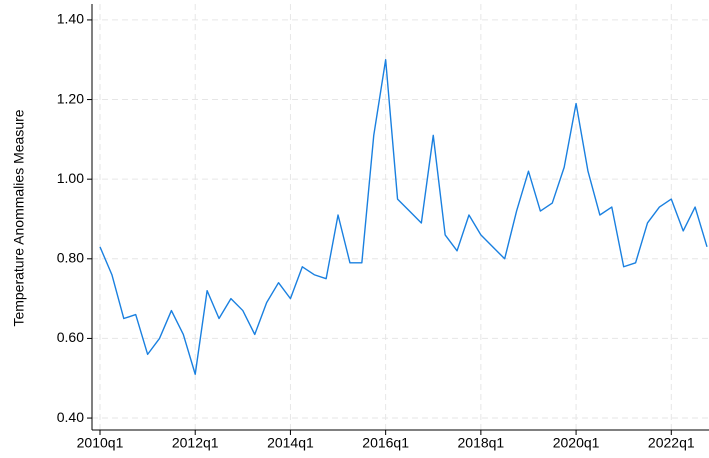  What do you see at coordinates (385, 443) in the screenshot?
I see `x-tick-label: 2016q1` at bounding box center [385, 443].